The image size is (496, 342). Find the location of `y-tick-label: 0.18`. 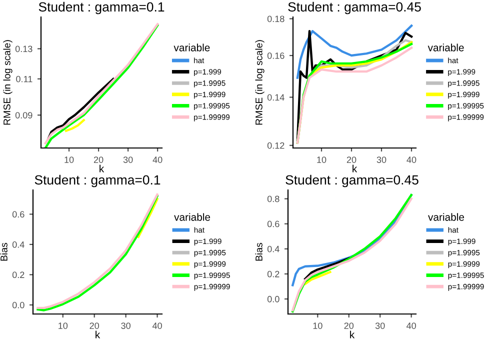

y-tick-label: 0.18 is located at coordinates (275, 19).